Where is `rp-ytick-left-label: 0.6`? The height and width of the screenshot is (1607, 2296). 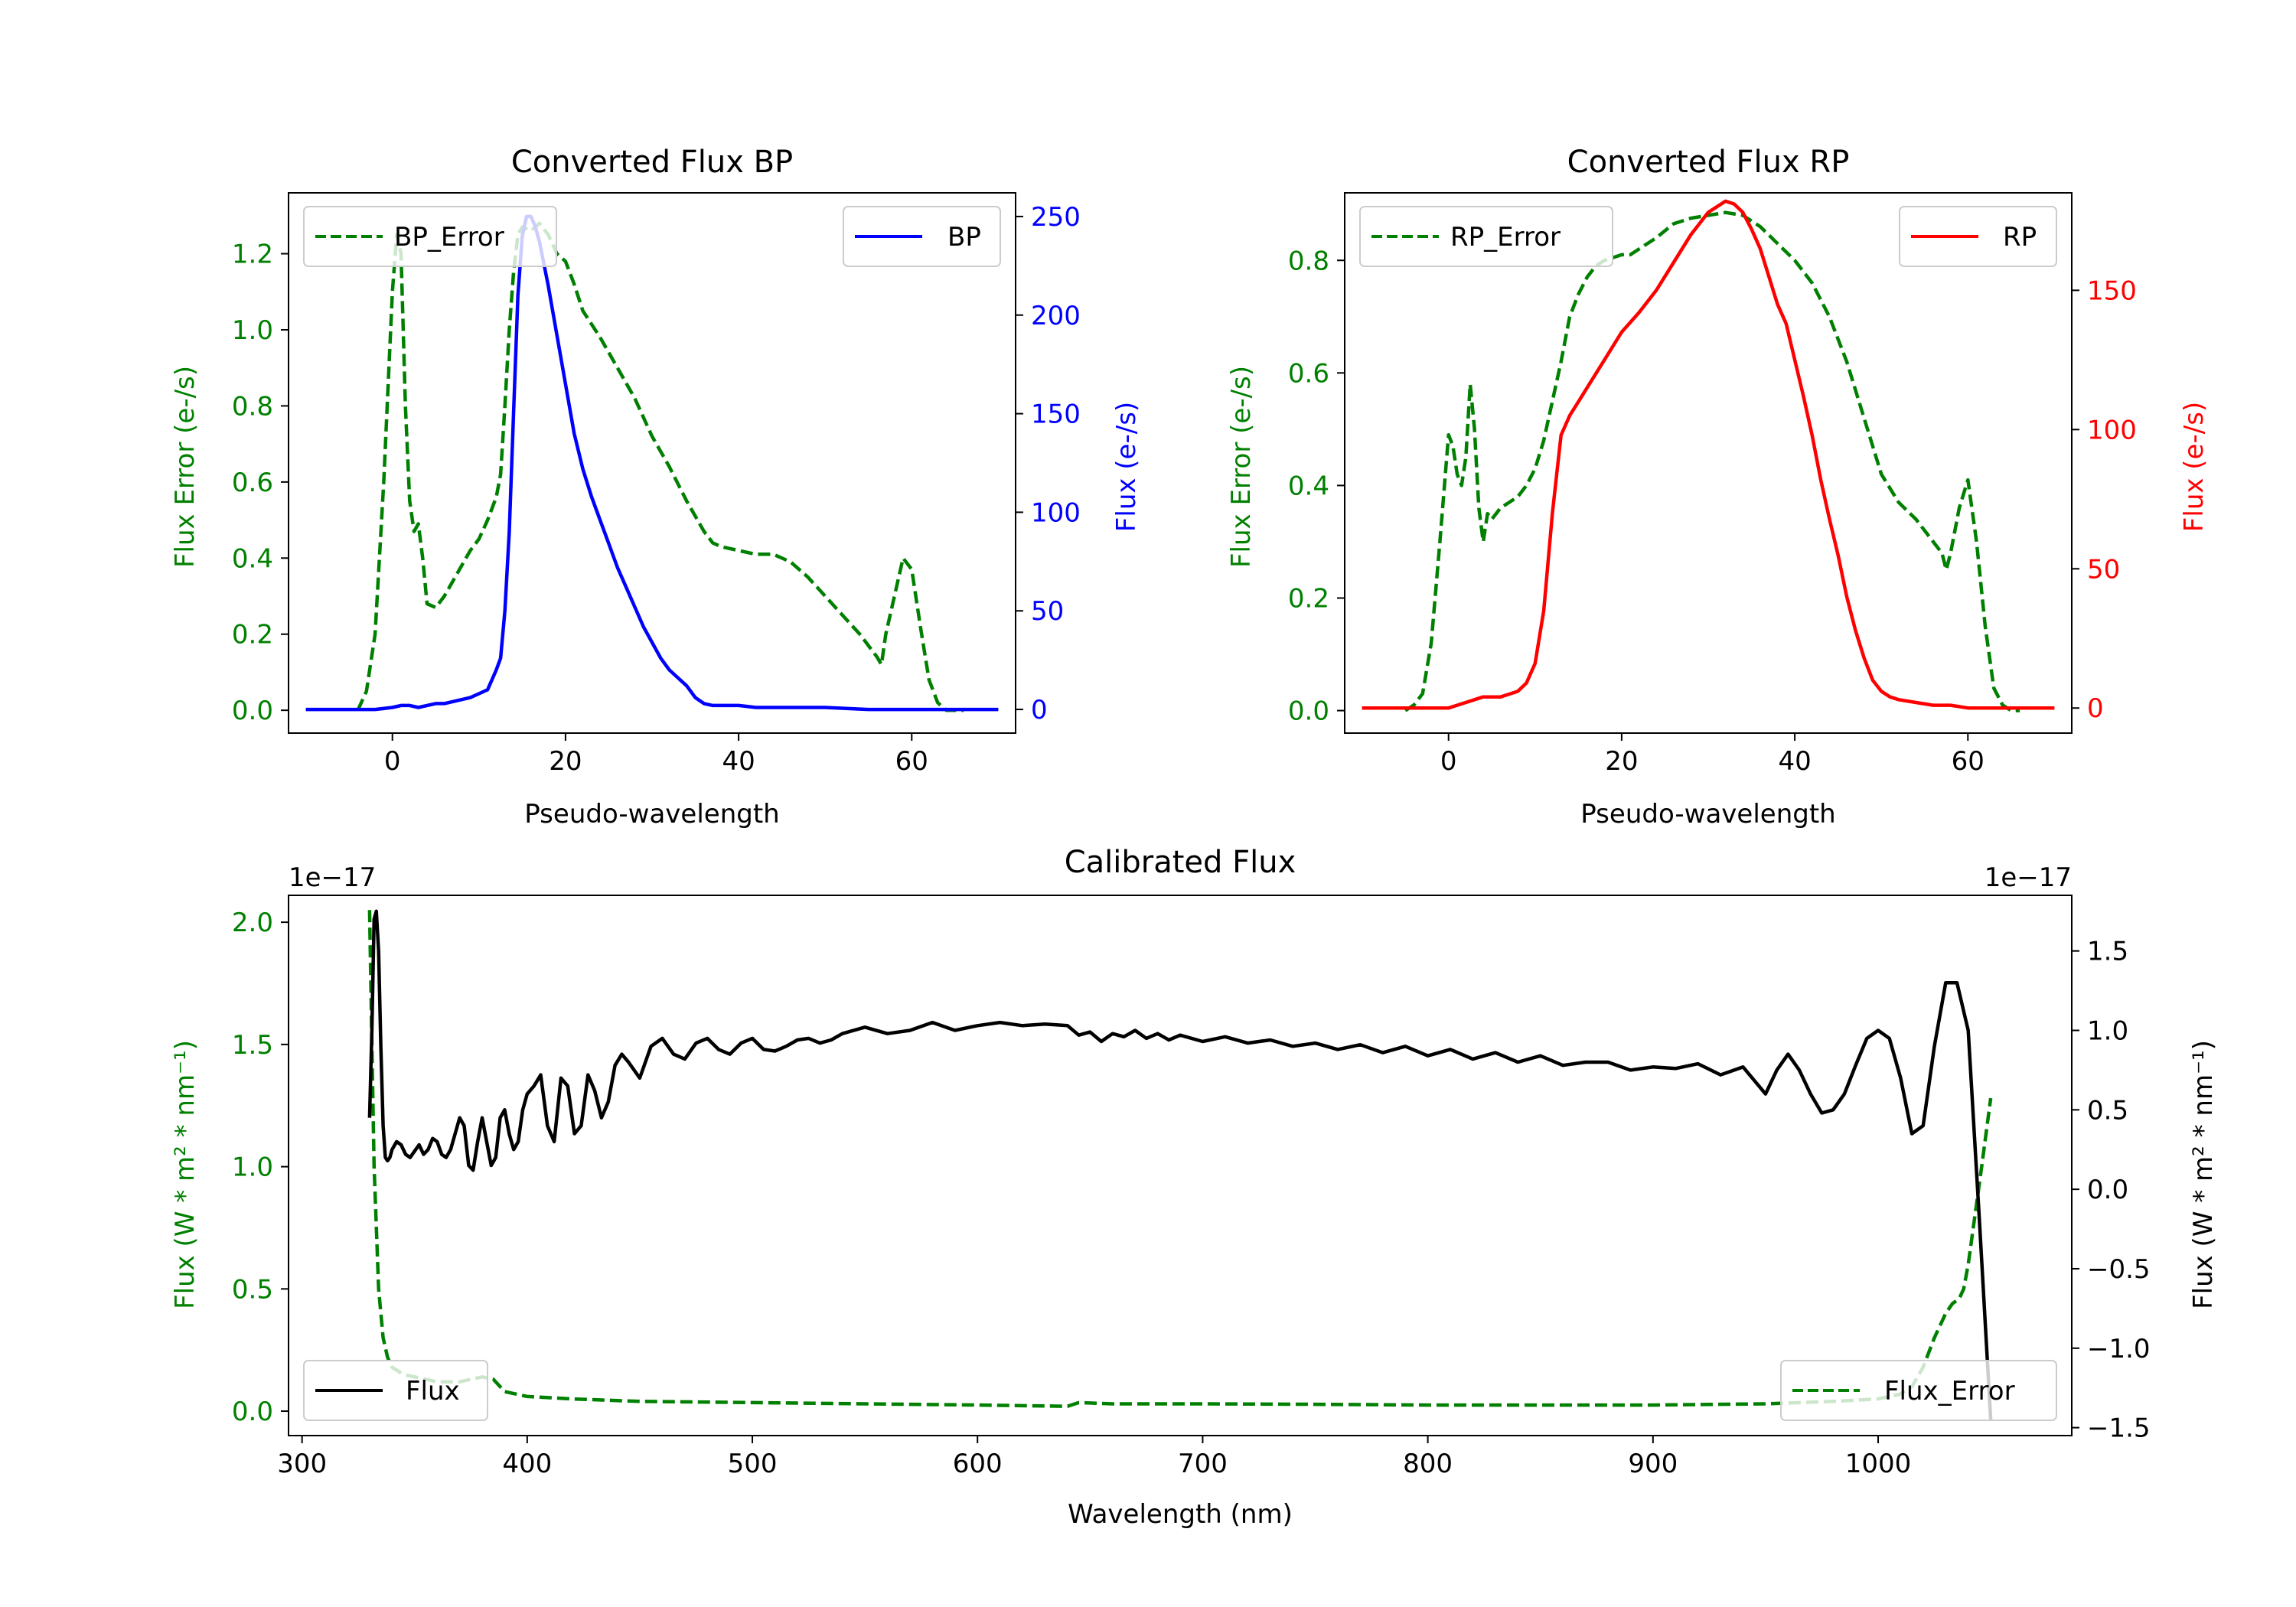
rp-ytick-left-label: 0.6 is located at coordinates (1308, 373).